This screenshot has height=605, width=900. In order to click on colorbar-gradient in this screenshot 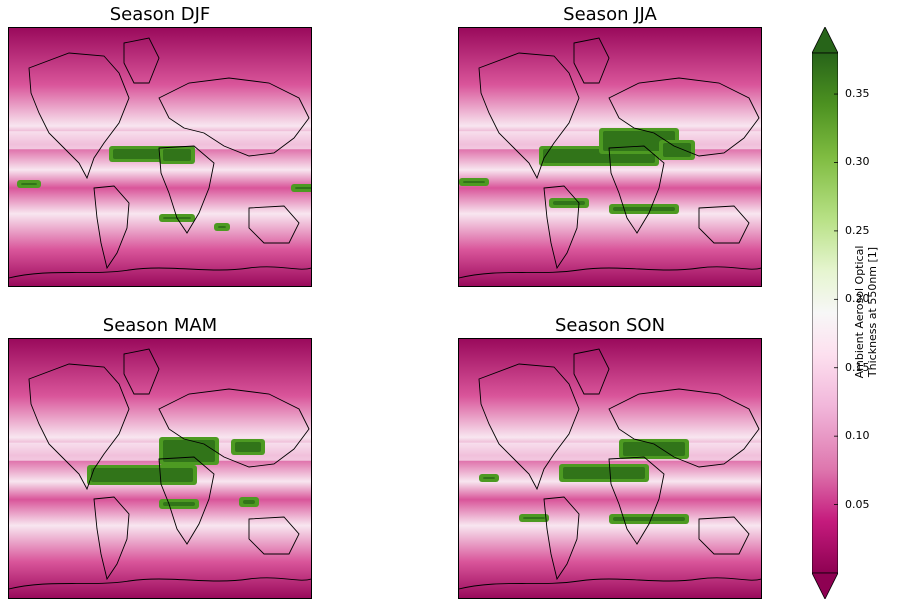, I will do `click(825, 313)`.